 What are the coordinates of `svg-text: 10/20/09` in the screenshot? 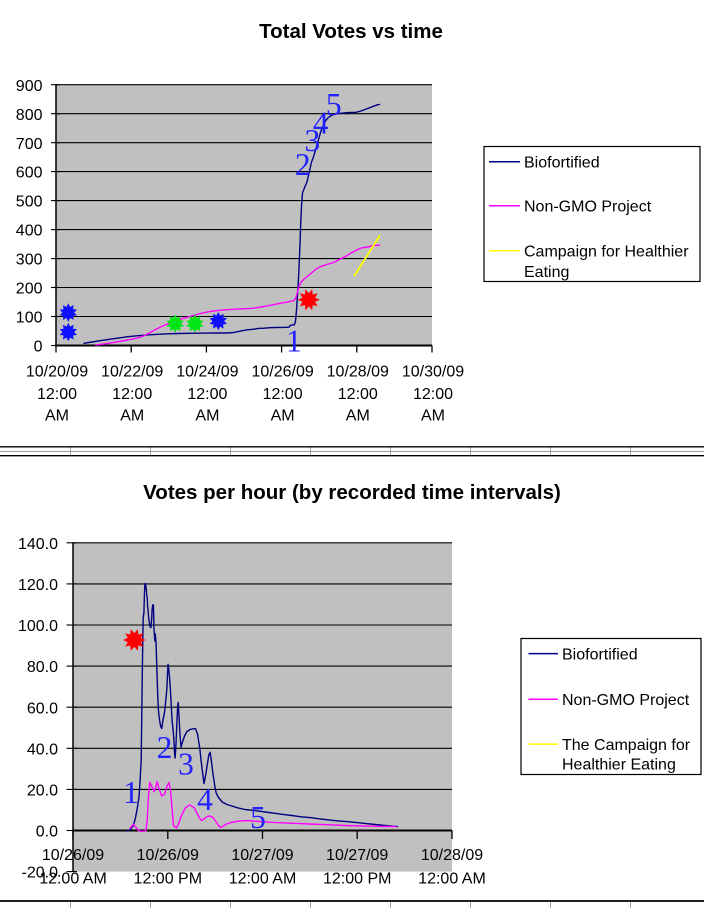 It's located at (57, 372).